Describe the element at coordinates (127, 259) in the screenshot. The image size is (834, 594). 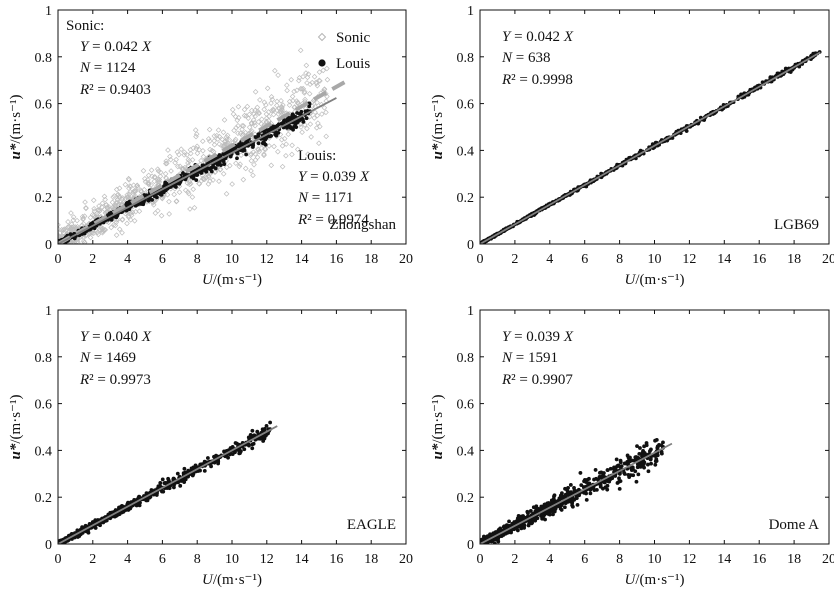
I see `x-tick-label: 4` at that location.